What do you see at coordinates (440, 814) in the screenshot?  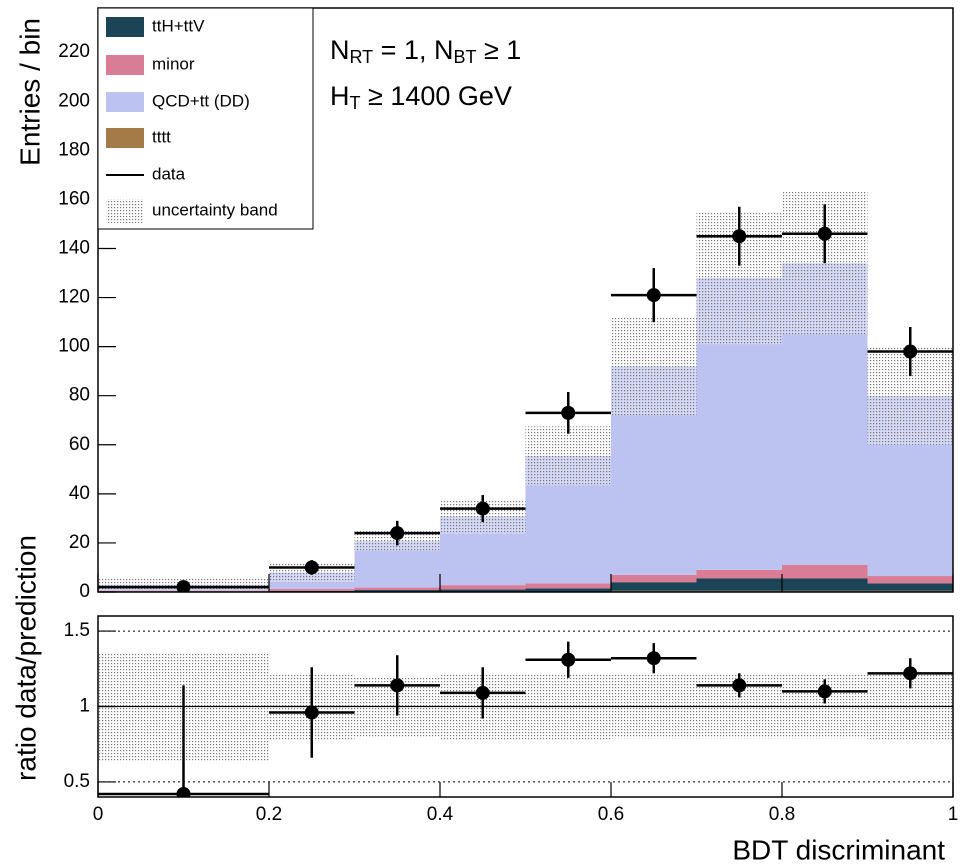 I see `x-tick-label: 0.4` at bounding box center [440, 814].